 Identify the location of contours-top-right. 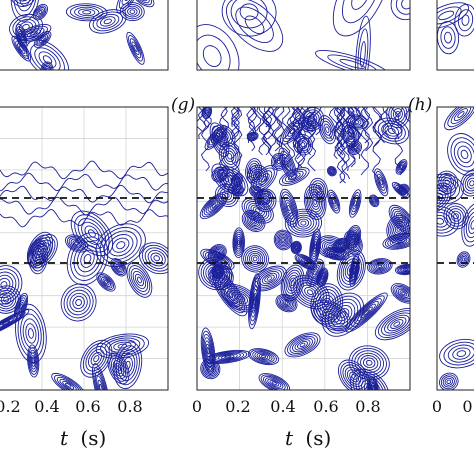
(455, 28).